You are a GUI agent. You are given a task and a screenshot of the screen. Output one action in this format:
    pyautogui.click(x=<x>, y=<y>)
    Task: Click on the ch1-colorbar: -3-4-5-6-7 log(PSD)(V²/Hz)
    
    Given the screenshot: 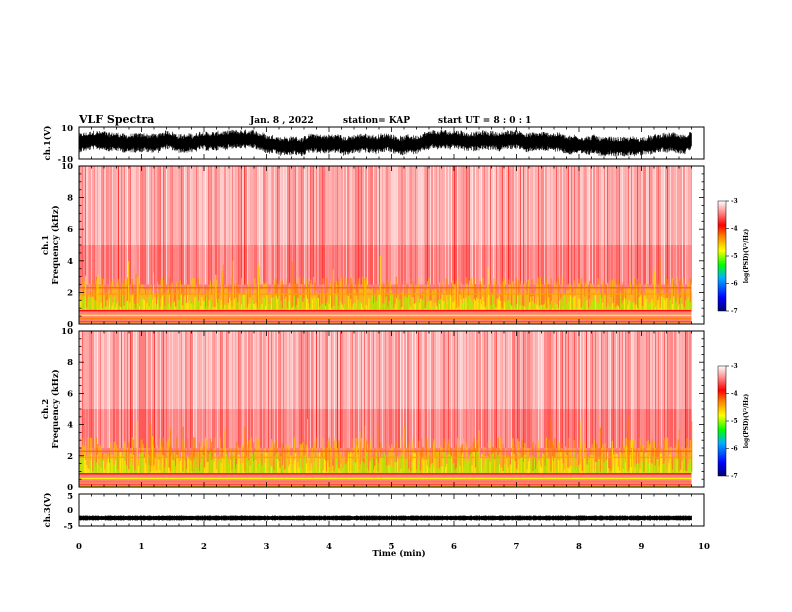 What is the action you would take?
    pyautogui.click(x=733, y=256)
    